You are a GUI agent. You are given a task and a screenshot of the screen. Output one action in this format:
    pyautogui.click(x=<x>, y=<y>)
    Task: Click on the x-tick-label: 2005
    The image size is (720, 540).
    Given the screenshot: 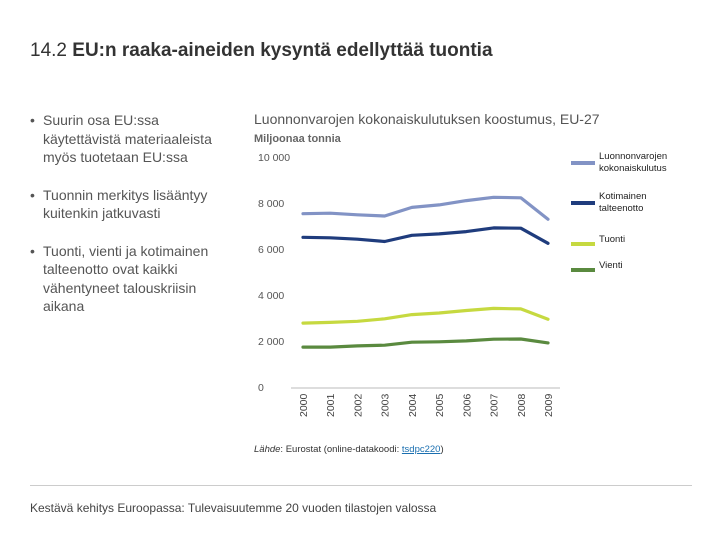 What is the action you would take?
    pyautogui.click(x=440, y=405)
    